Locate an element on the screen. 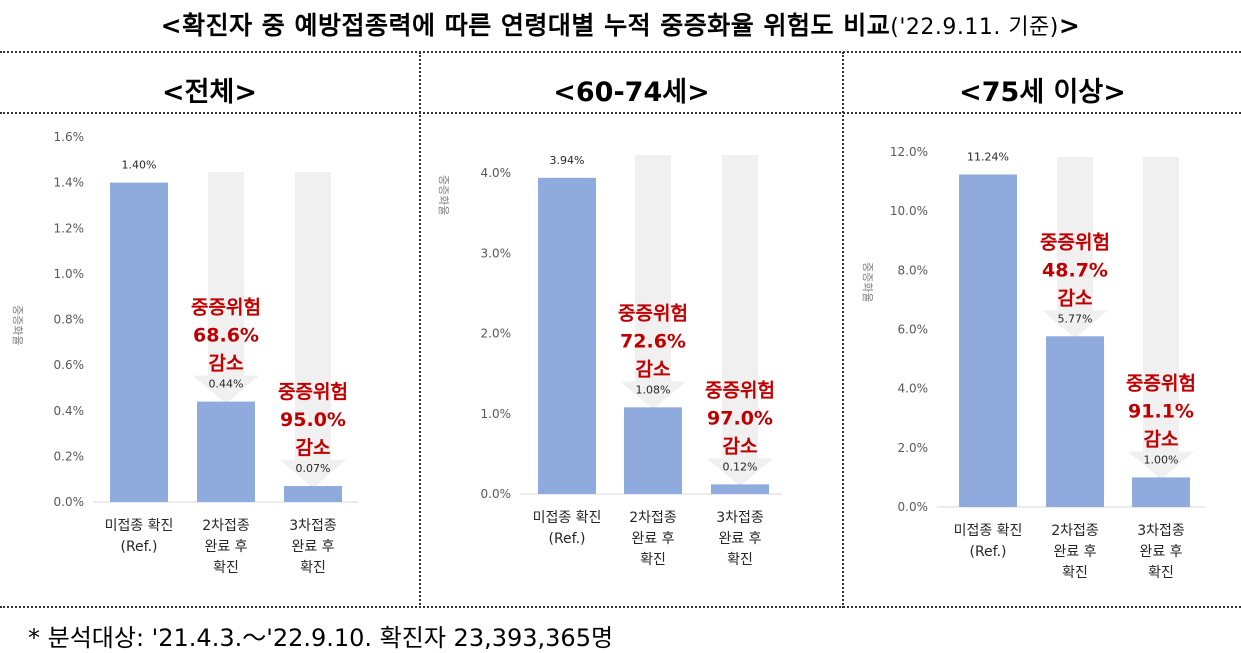 The image size is (1241, 653). page-title-date: ('22.9.11. 기준) is located at coordinates (974, 27).